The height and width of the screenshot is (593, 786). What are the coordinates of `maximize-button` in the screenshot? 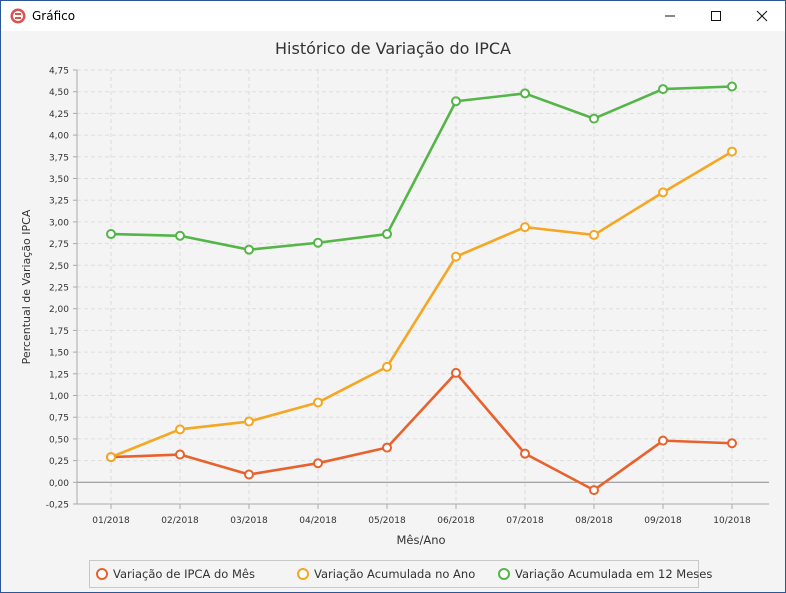 It's located at (716, 16).